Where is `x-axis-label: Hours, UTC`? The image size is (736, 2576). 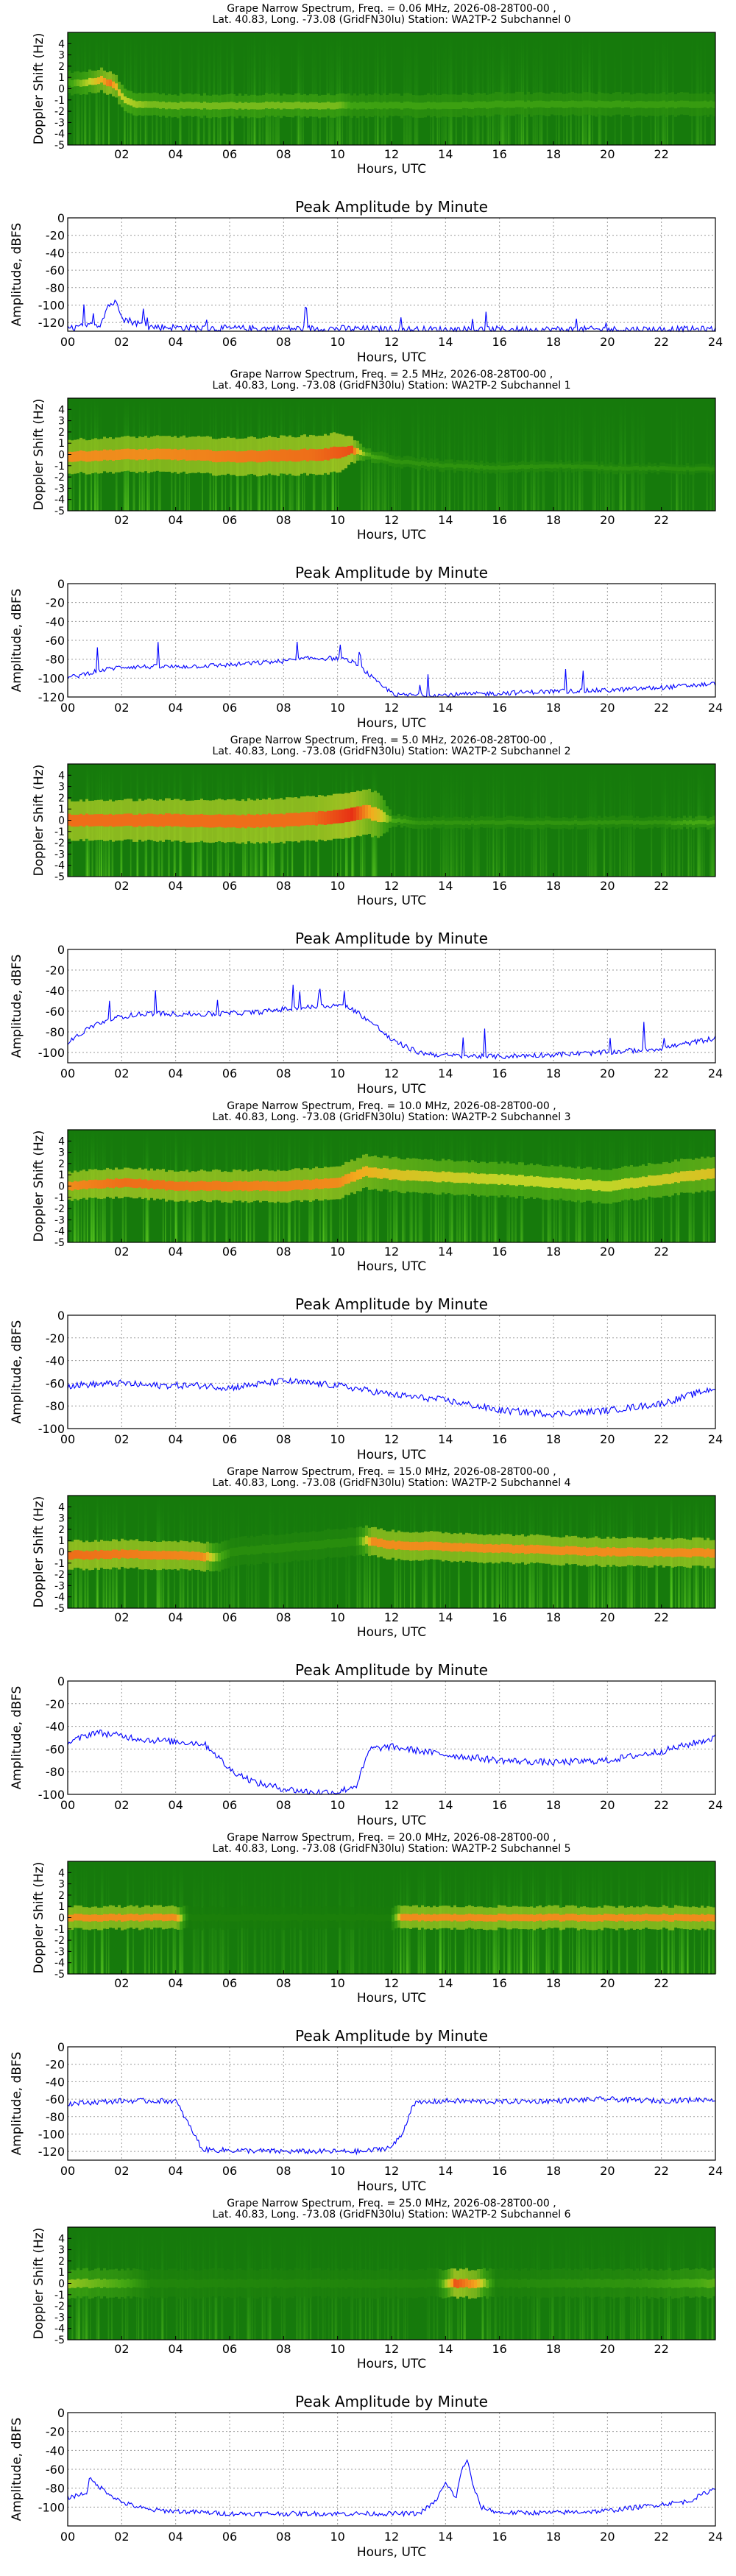
x-axis-label: Hours, UTC is located at coordinates (391, 1266).